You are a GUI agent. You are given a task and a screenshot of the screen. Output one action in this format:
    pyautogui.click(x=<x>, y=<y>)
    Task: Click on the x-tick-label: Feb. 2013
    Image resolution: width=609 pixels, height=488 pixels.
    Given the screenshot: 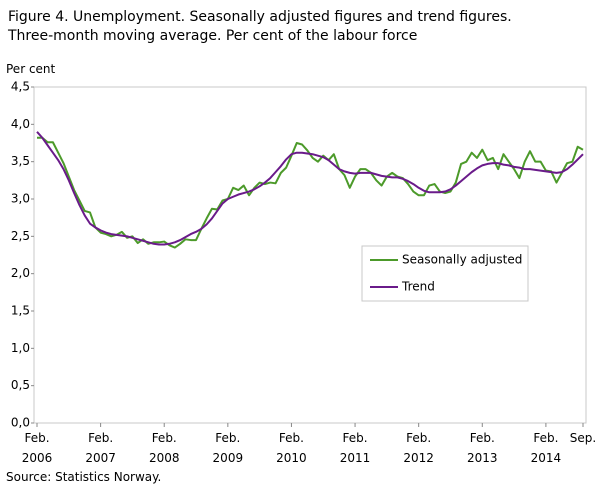 What is the action you would take?
    pyautogui.click(x=482, y=448)
    